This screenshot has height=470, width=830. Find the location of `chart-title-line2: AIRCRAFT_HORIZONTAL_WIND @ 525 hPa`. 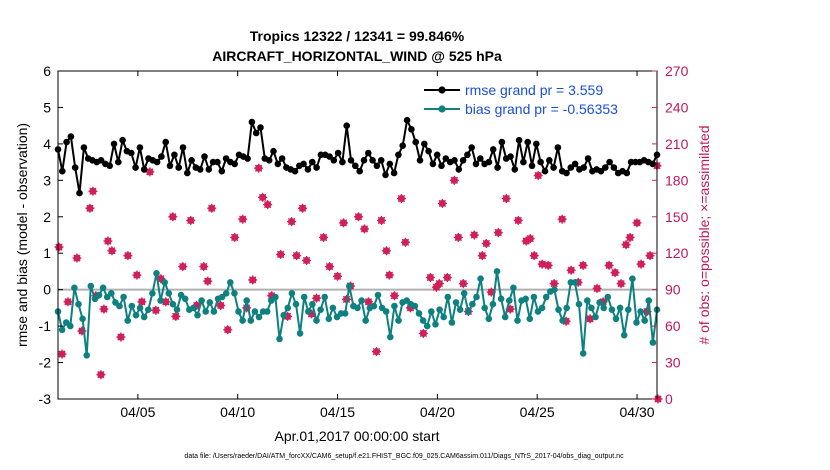

chart-title-line2: AIRCRAFT_HORIZONTAL_WIND @ 525 hPa is located at coordinates (357, 56).